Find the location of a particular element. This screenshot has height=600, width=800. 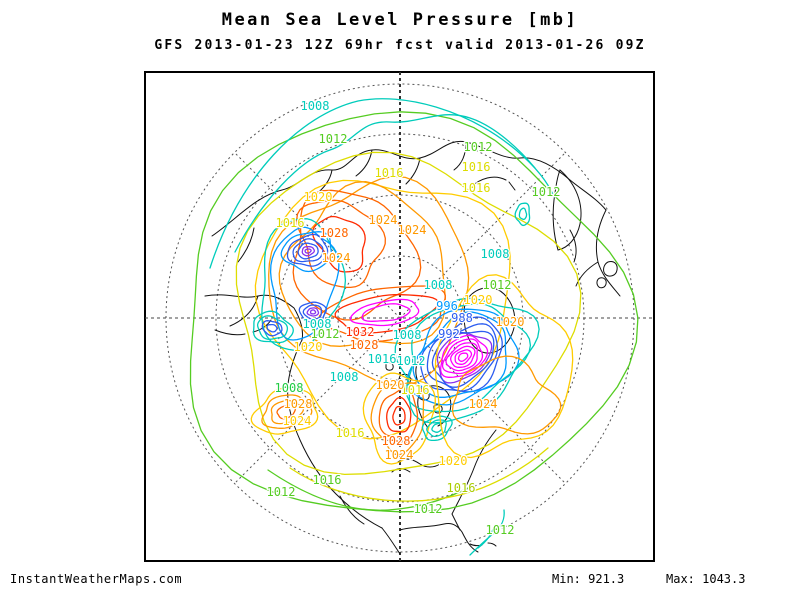

min-pressure: Min: 921.3 is located at coordinates (588, 579).